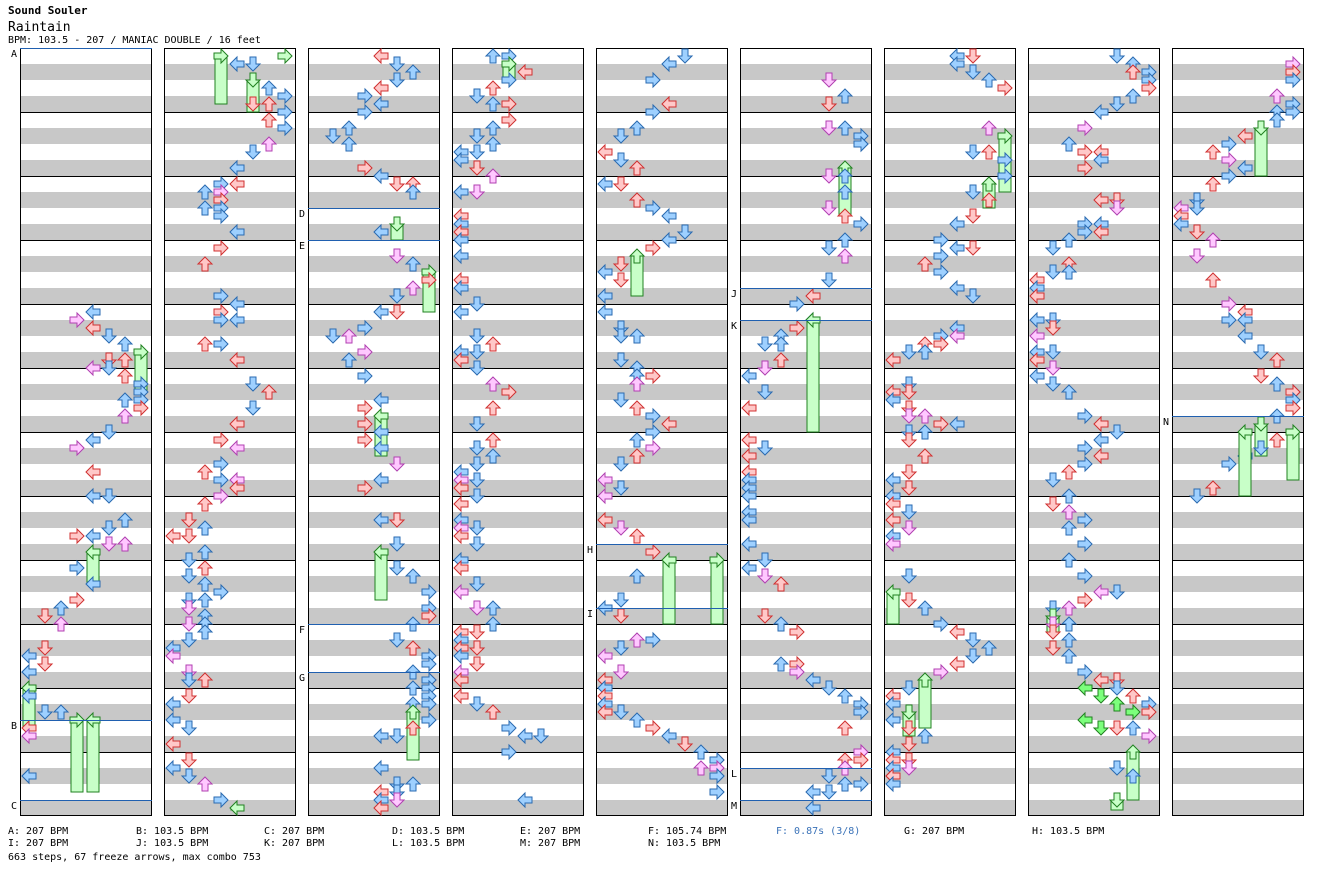  Describe the element at coordinates (934, 831) in the screenshot. I see `bpm-change-g: G: 207 BPM` at that location.